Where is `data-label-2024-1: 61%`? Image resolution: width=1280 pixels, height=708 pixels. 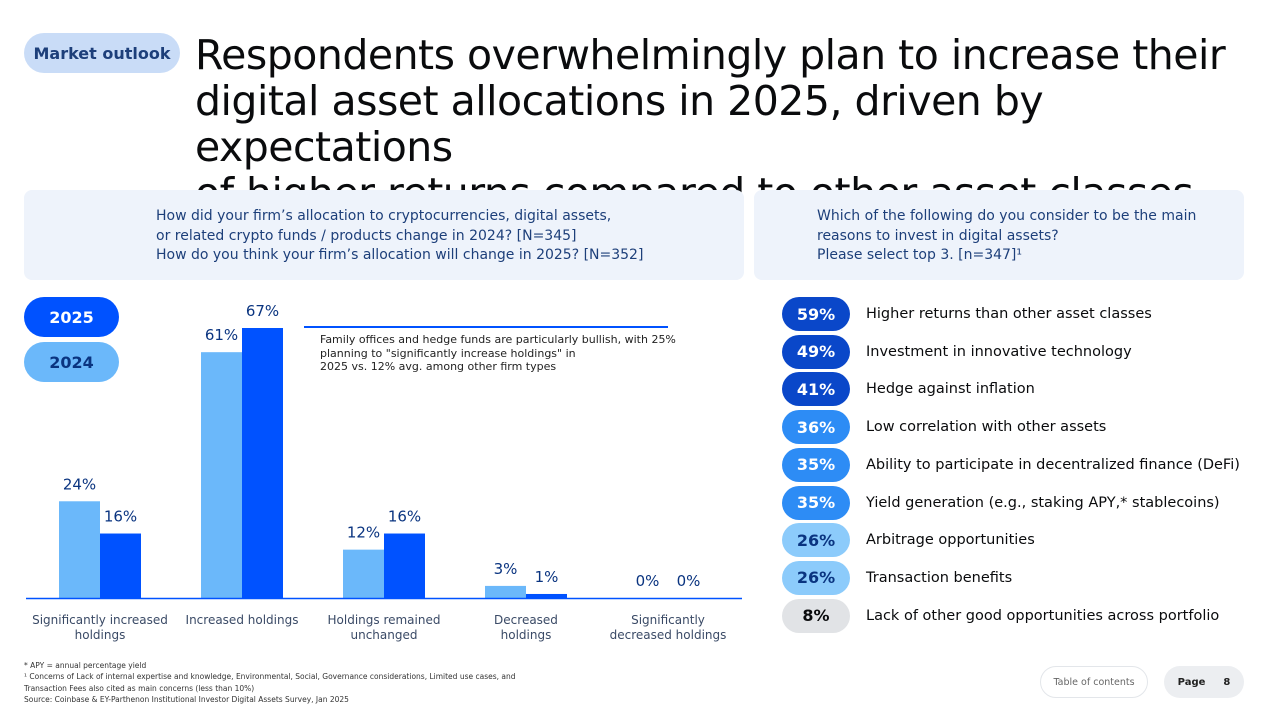 data-label-2024-1: 61% is located at coordinates (221, 335).